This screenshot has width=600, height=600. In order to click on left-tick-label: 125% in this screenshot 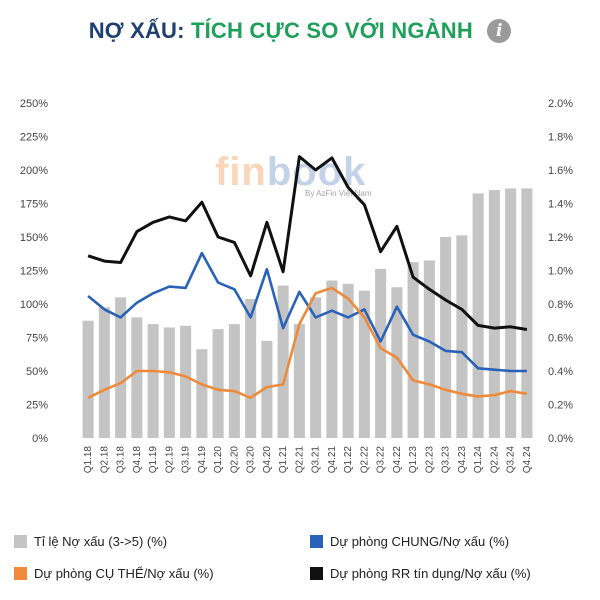, I will do `click(34, 272)`.